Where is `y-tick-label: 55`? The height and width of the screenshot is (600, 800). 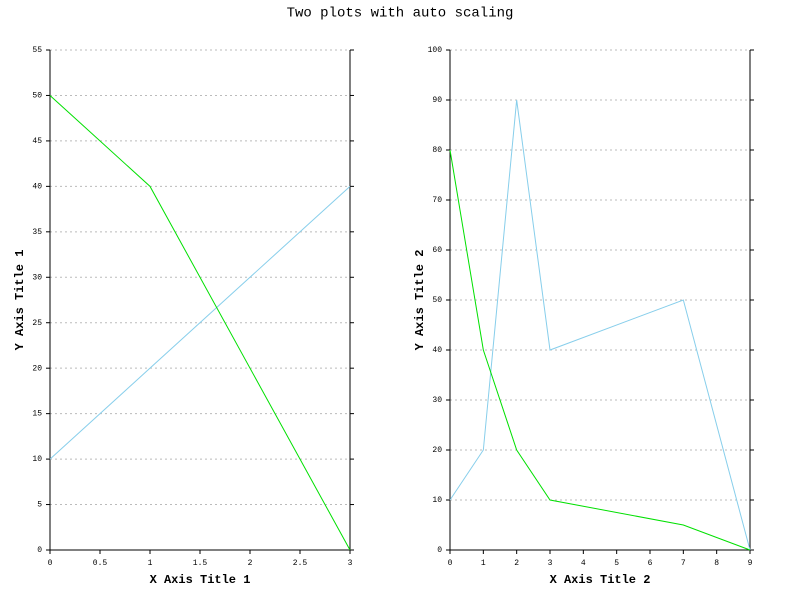 y-tick-label: 55 is located at coordinates (37, 50).